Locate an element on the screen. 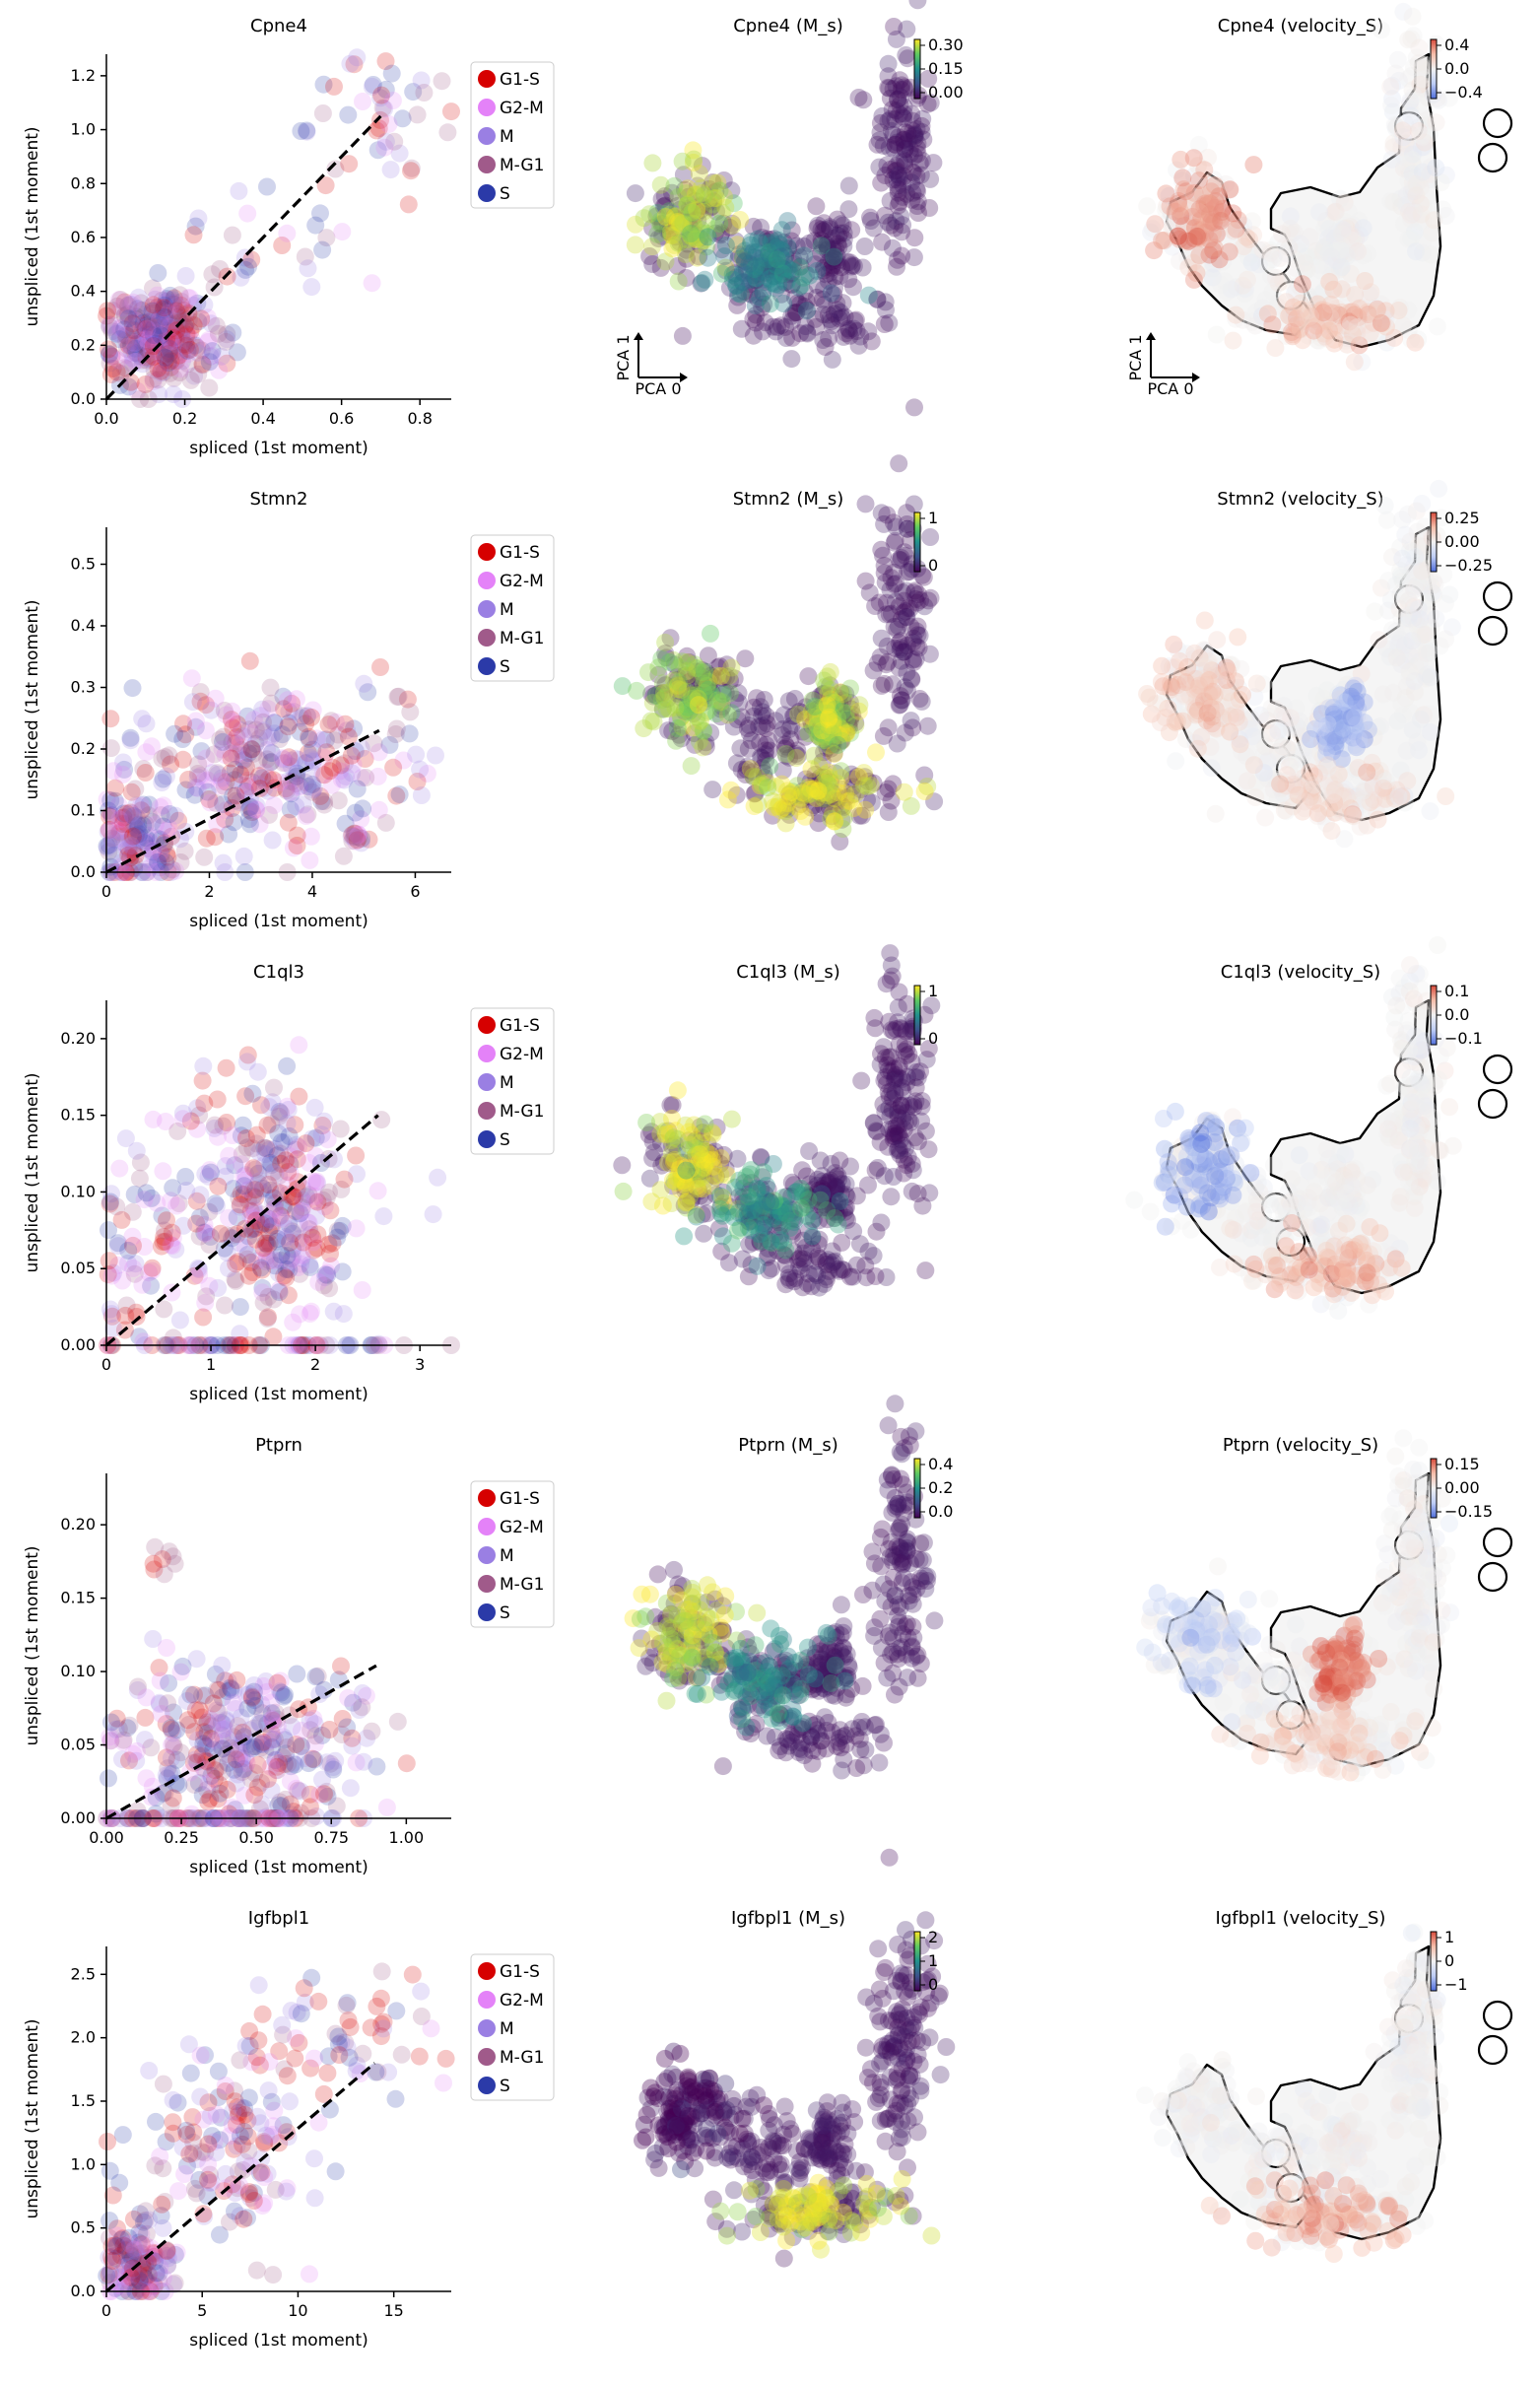  y-tick-label: 0.10 is located at coordinates (78, 1671).